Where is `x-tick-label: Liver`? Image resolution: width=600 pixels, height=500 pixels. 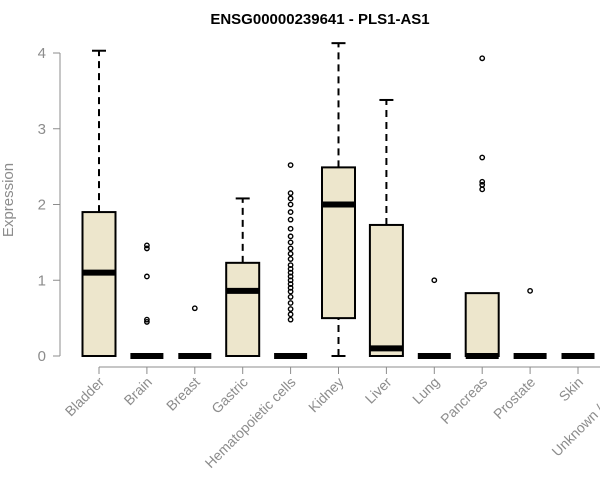 x-tick-label: Liver is located at coordinates (378, 390).